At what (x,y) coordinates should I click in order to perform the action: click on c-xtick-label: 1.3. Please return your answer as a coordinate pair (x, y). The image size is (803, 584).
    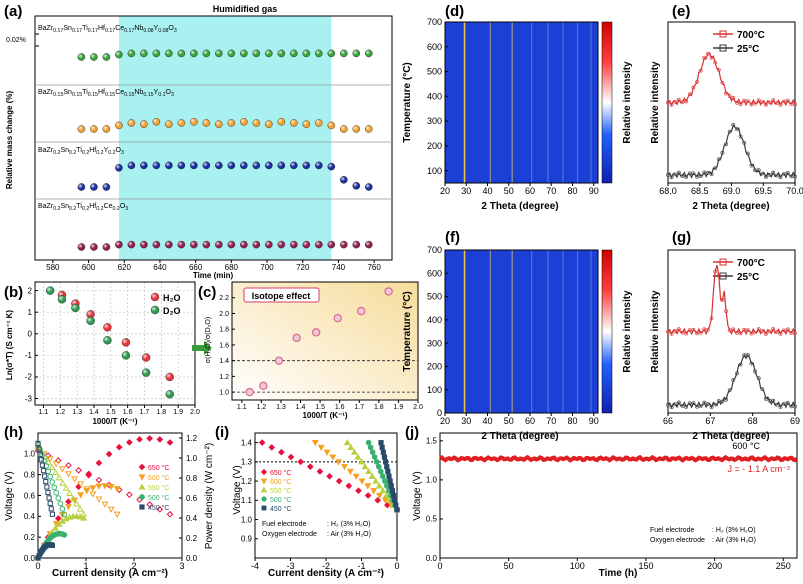
    Looking at the image, I should click on (281, 407).